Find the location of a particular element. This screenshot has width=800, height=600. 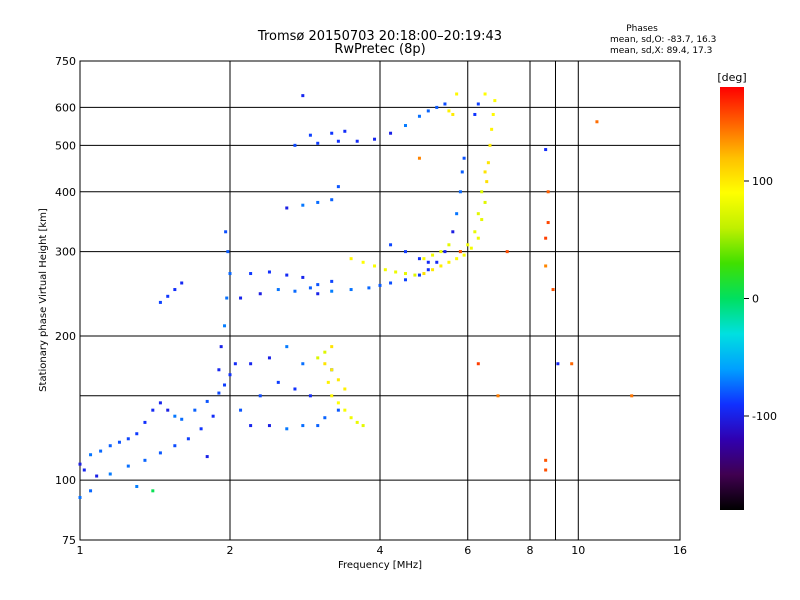

chart-subtitle: RwPretec (8p) is located at coordinates (379, 49).